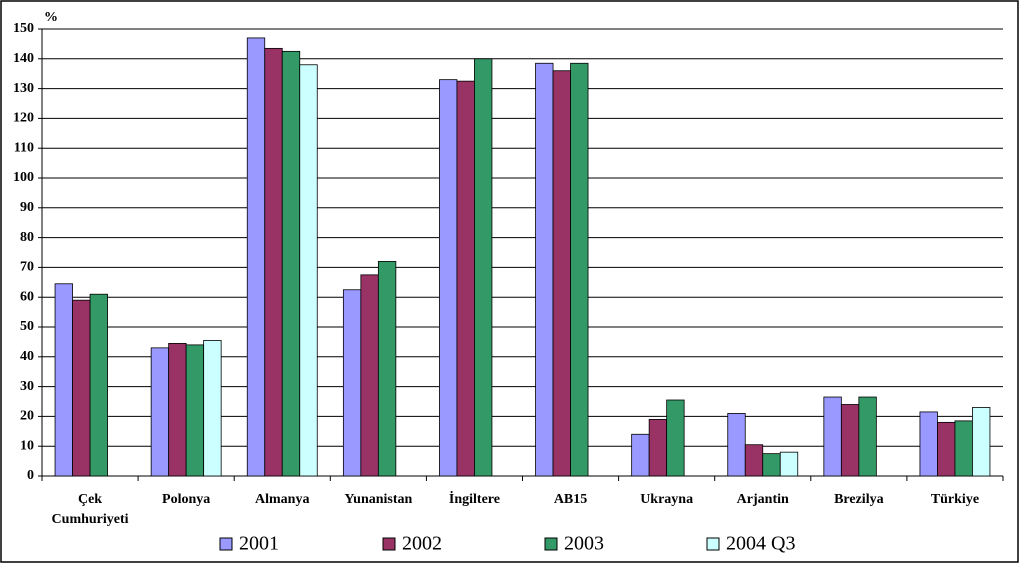 The image size is (1020, 564). Describe the element at coordinates (30, 475) in the screenshot. I see `y-tick-label: 0` at that location.